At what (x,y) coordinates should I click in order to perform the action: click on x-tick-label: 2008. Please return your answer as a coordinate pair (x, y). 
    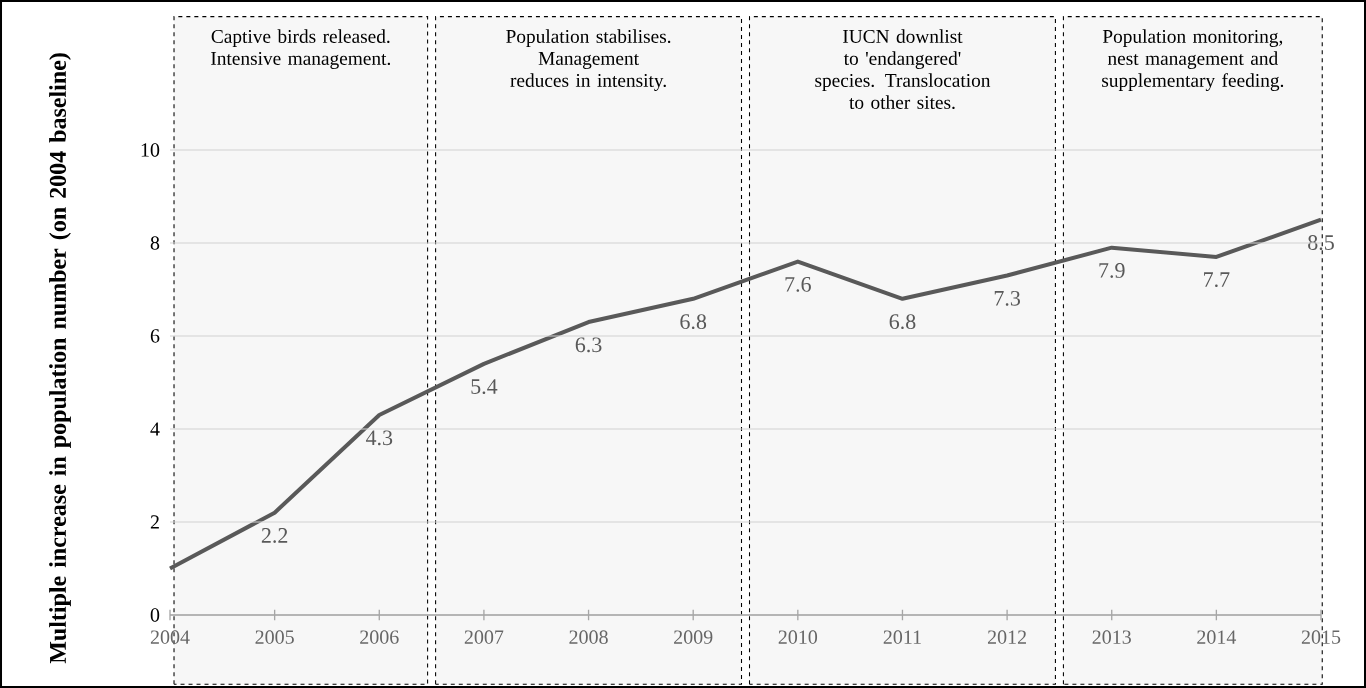
    Looking at the image, I should click on (588, 637).